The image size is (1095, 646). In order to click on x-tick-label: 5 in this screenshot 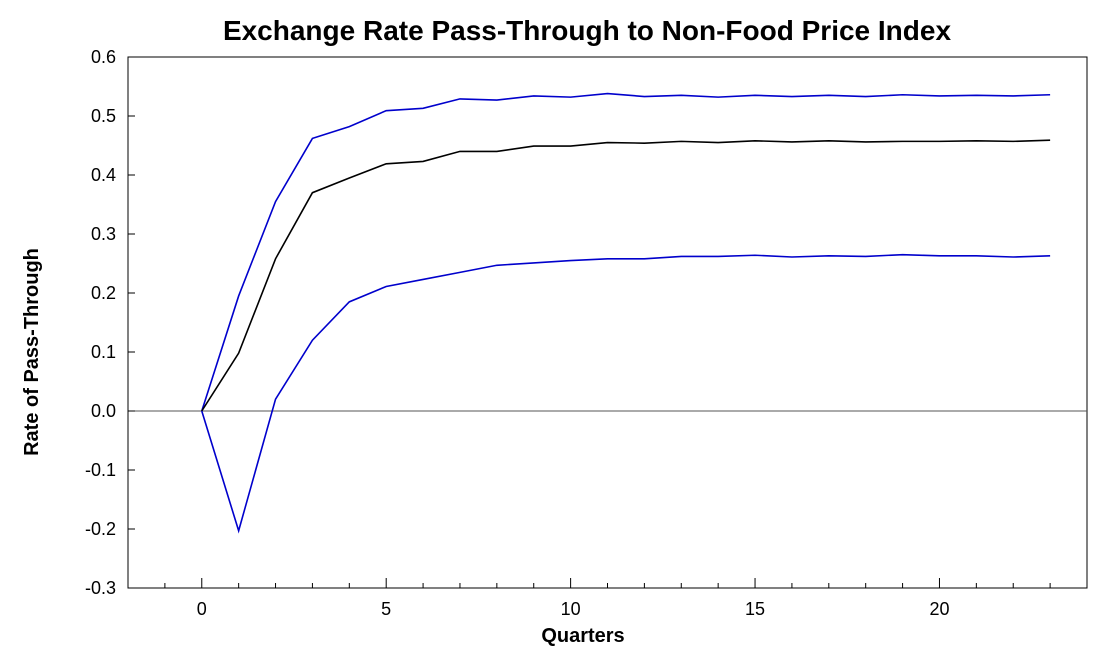, I will do `click(386, 609)`.